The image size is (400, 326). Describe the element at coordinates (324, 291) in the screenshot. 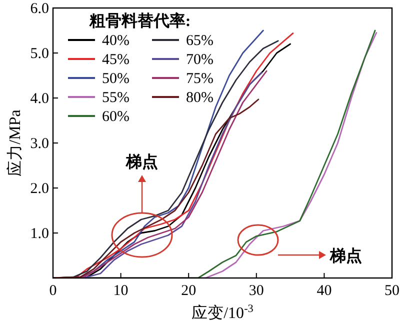

I see `x-tick-label: 40` at that location.